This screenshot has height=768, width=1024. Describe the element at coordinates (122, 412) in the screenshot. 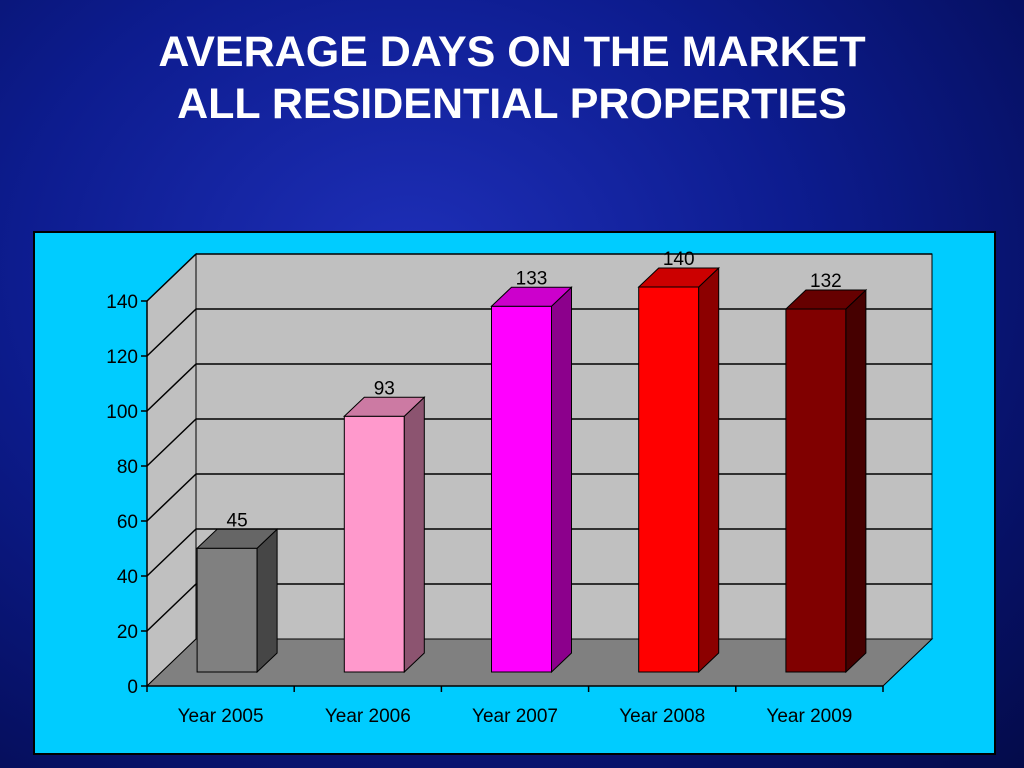

I see `y-tick-label: 100` at that location.